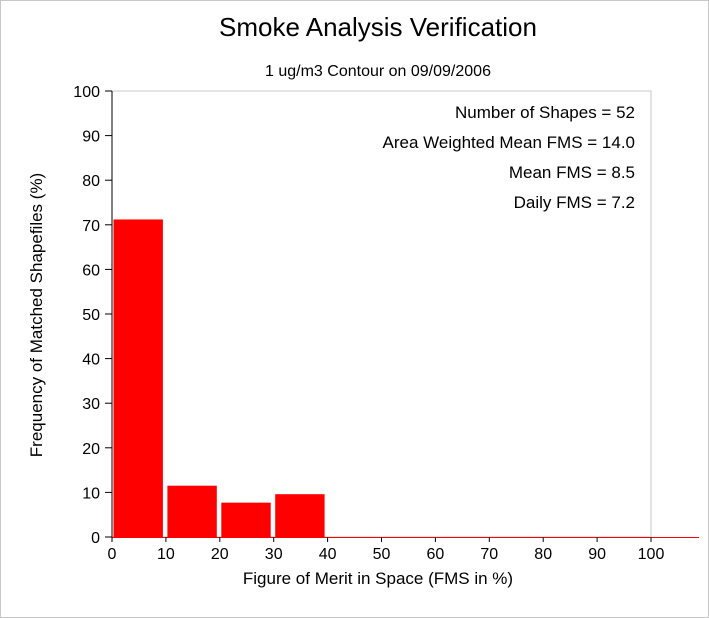  Describe the element at coordinates (509, 142) in the screenshot. I see `stat-line: Area Weighted Mean FMS = 14.0` at that location.